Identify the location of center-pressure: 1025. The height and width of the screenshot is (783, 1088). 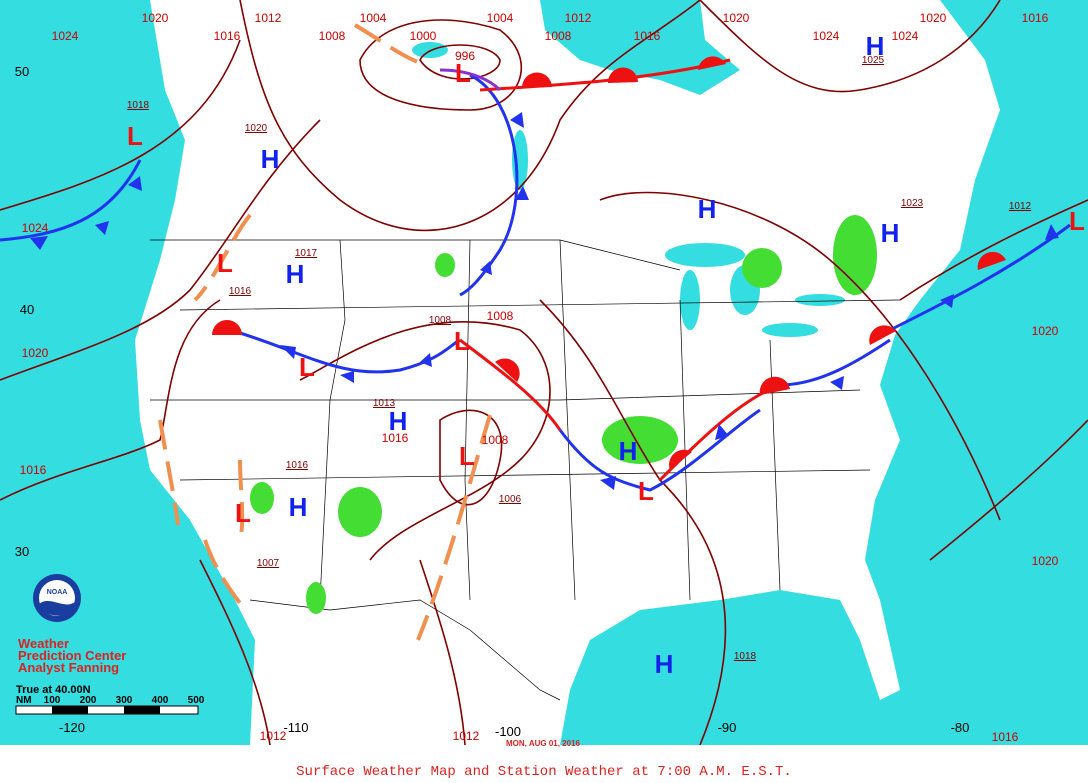
(873, 60).